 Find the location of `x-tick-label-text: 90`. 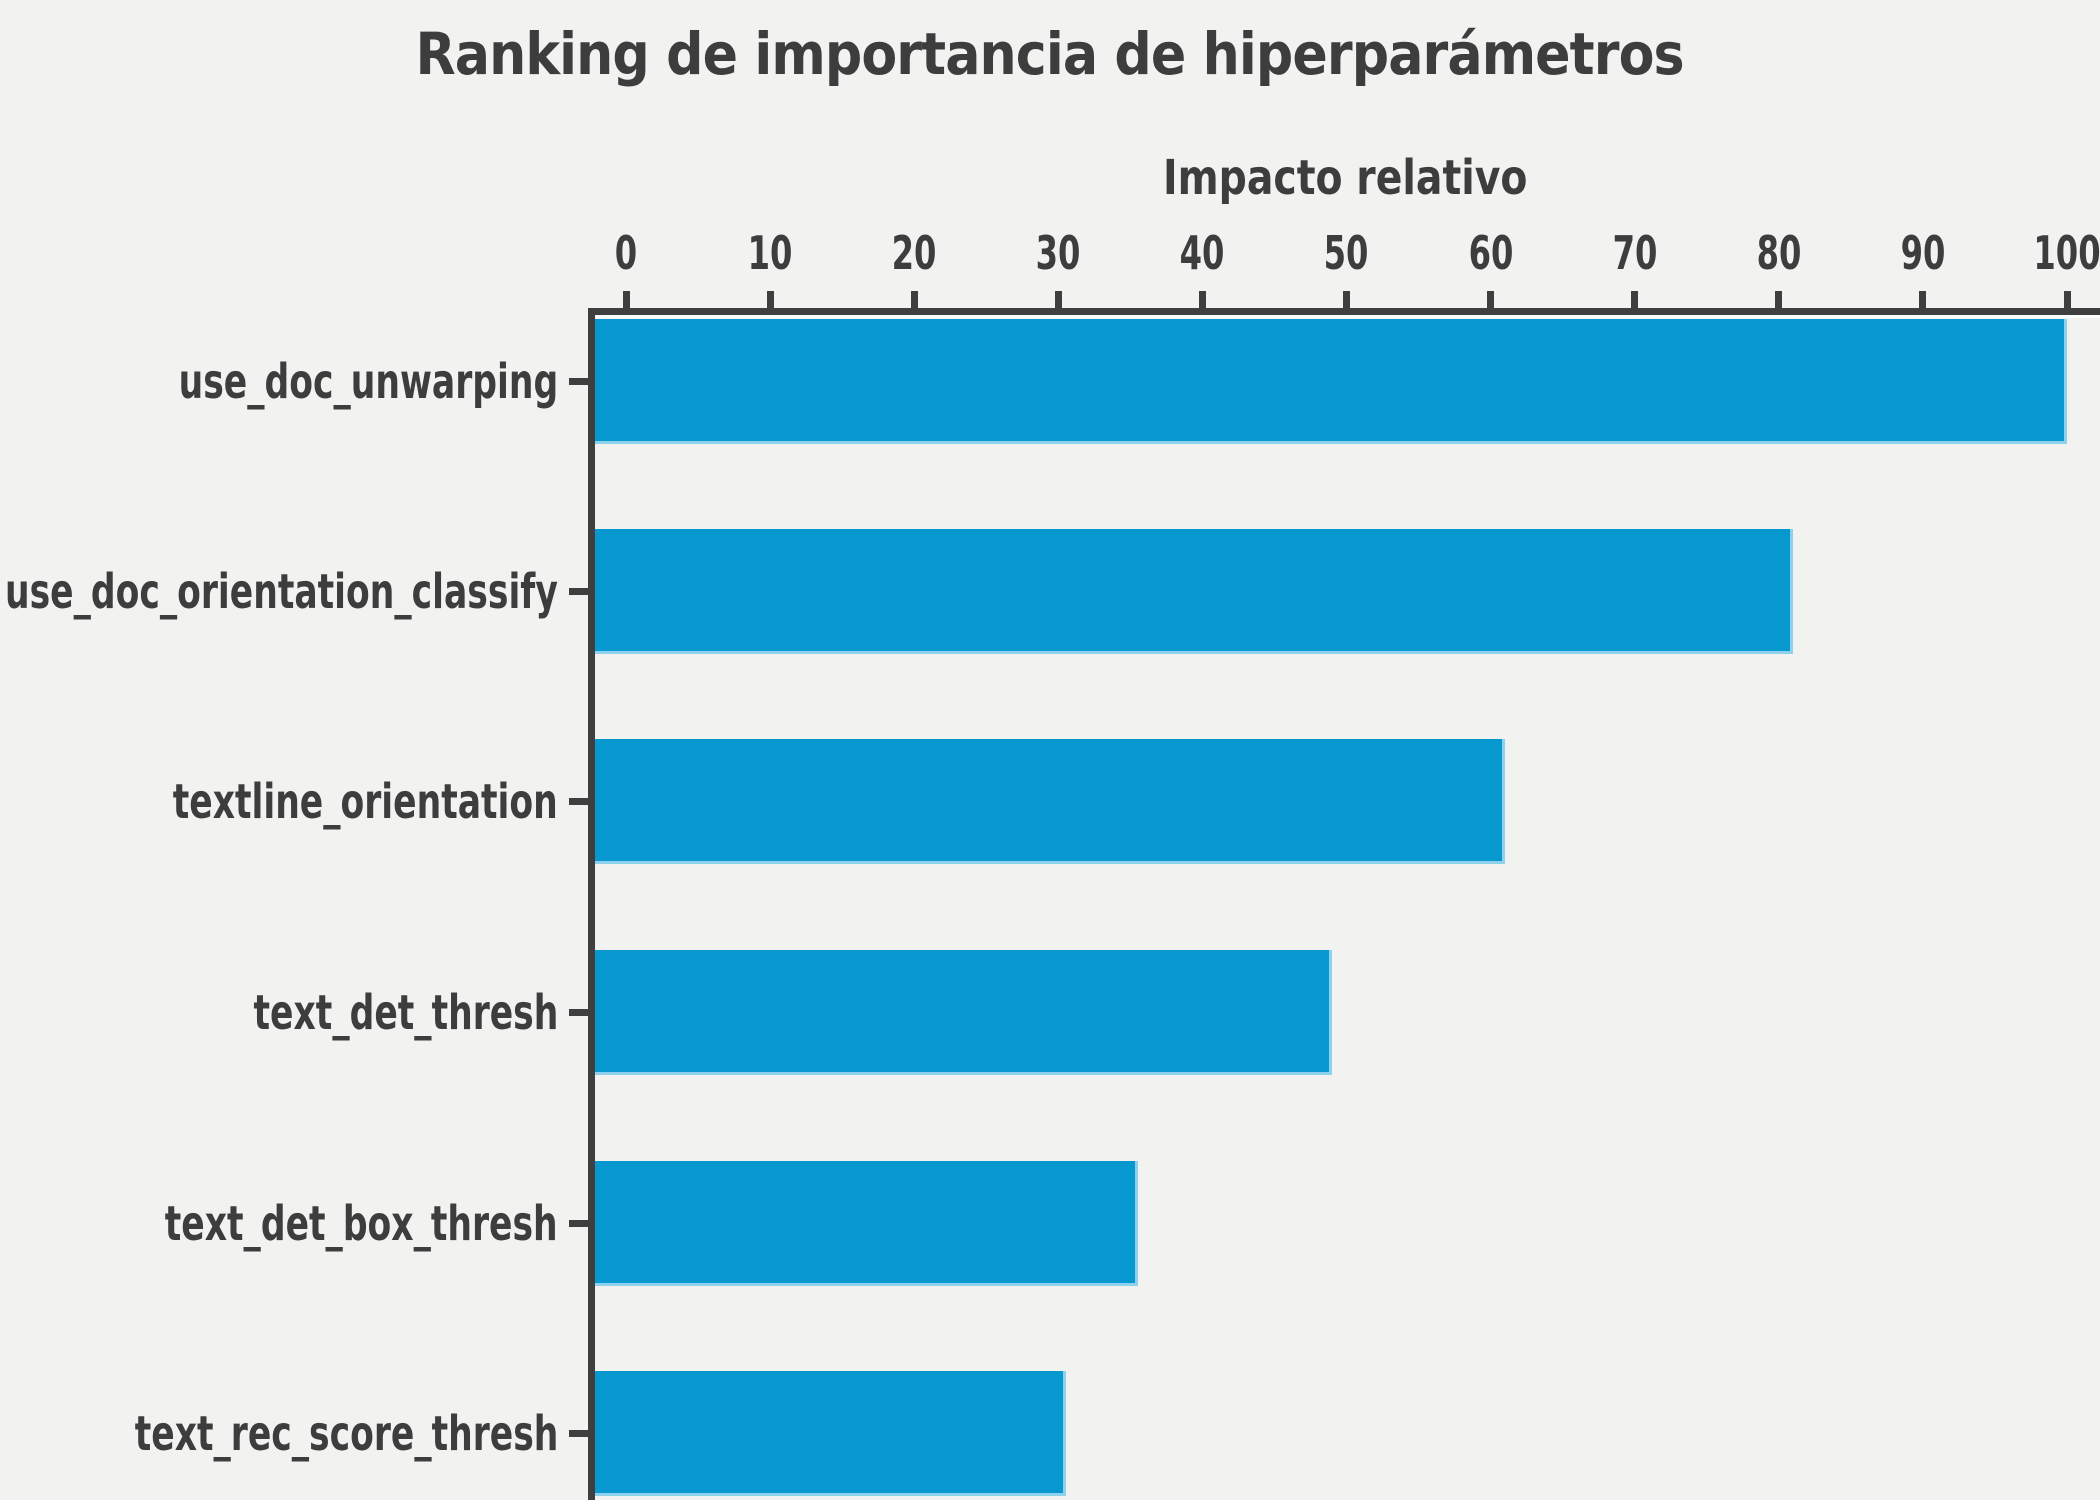

x-tick-label-text: 90 is located at coordinates (1923, 253).